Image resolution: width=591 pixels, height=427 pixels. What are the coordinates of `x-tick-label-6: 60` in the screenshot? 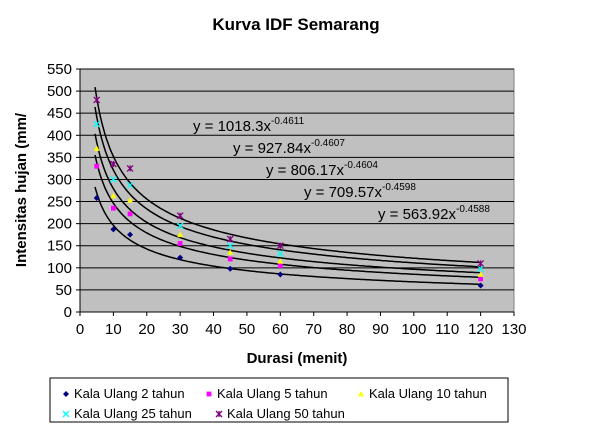 It's located at (280, 329).